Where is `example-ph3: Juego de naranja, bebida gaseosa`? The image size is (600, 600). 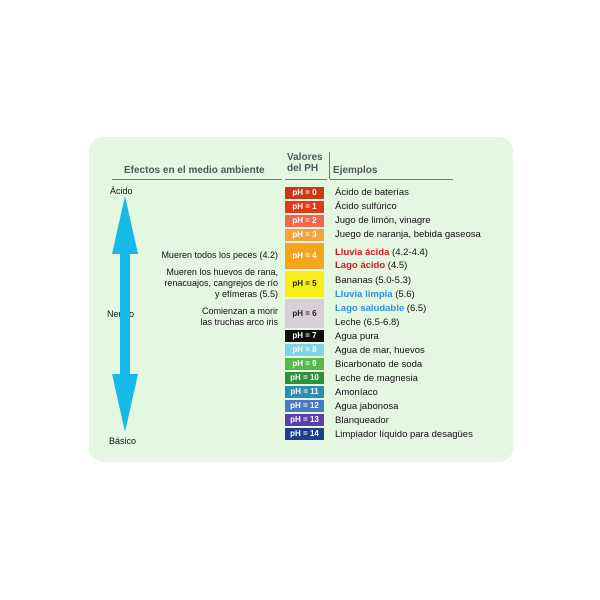 example-ph3: Juego de naranja, bebida gaseosa is located at coordinates (408, 234).